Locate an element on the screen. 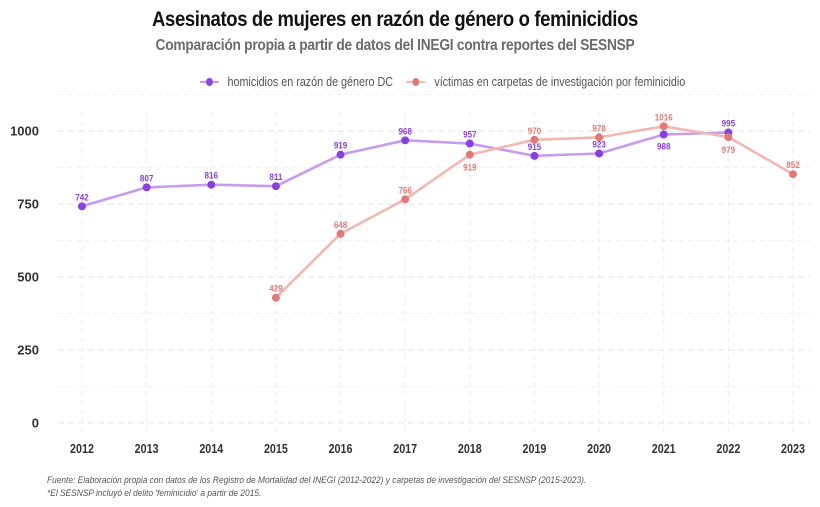 Image resolution: width=820 pixels, height=507 pixels. x-tick-label: 2020 is located at coordinates (599, 449).